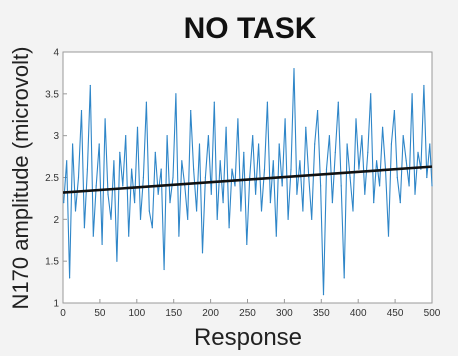 This screenshot has width=458, height=356. Describe the element at coordinates (247, 313) in the screenshot. I see `x-tick-label: 250` at that location.